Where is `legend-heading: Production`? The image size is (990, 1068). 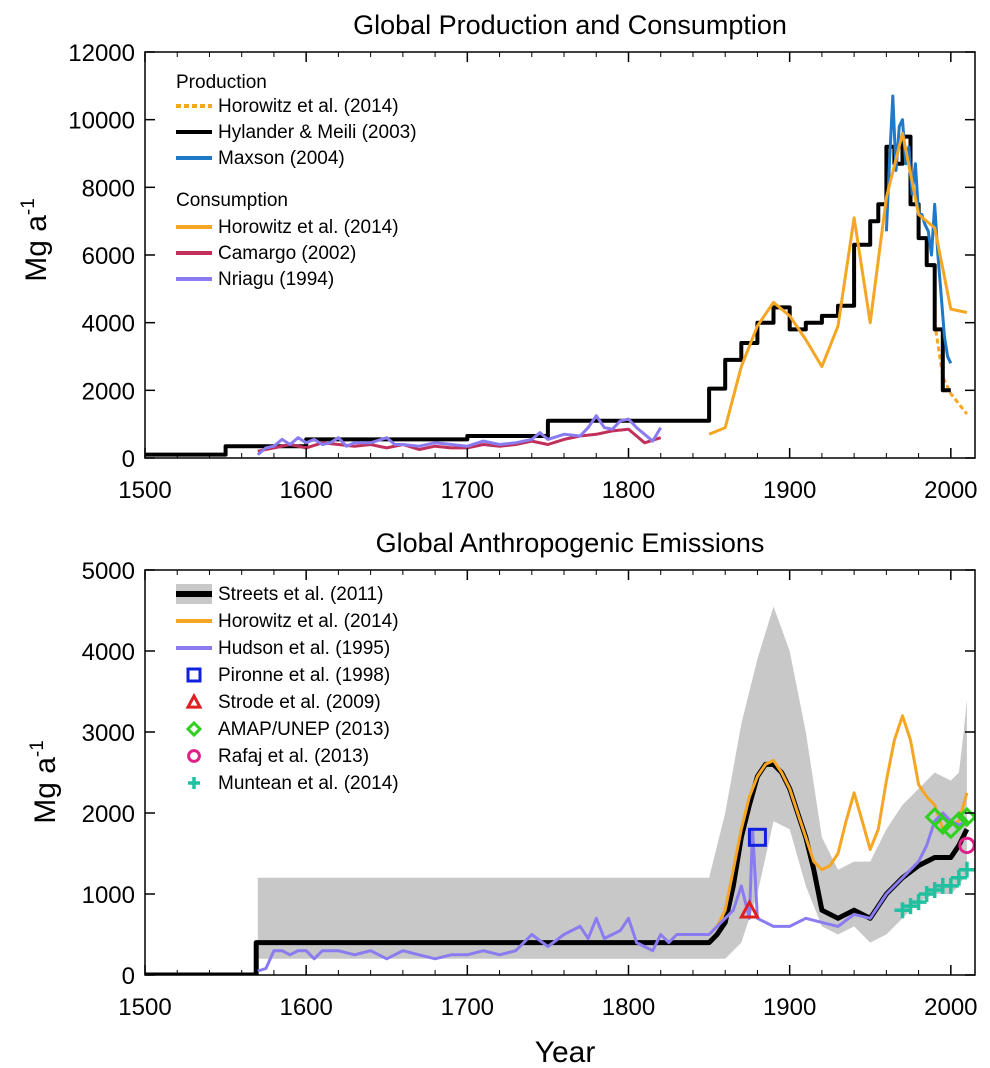 legend-heading: Production is located at coordinates (221, 82).